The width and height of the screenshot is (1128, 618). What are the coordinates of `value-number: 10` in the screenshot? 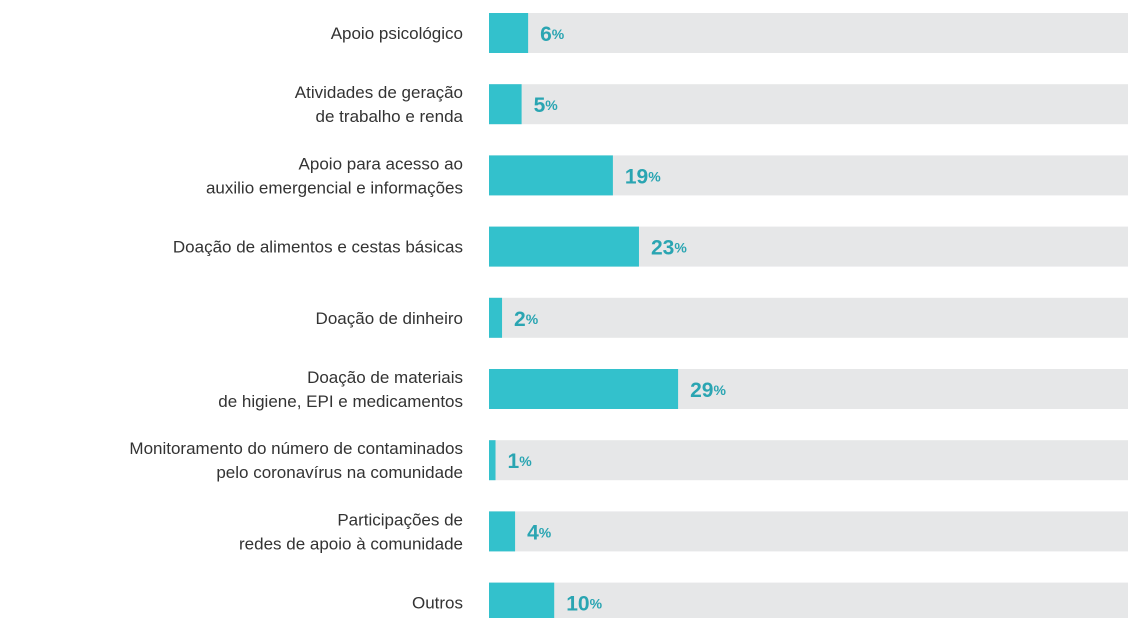 It's located at (577, 603).